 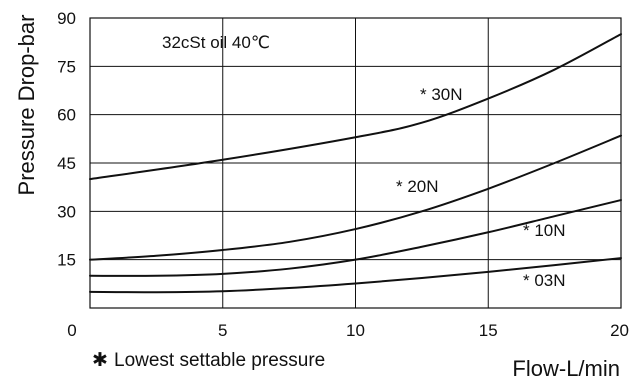 What do you see at coordinates (219, 360) in the screenshot?
I see `footnote-text: Lowest settable pressure` at bounding box center [219, 360].